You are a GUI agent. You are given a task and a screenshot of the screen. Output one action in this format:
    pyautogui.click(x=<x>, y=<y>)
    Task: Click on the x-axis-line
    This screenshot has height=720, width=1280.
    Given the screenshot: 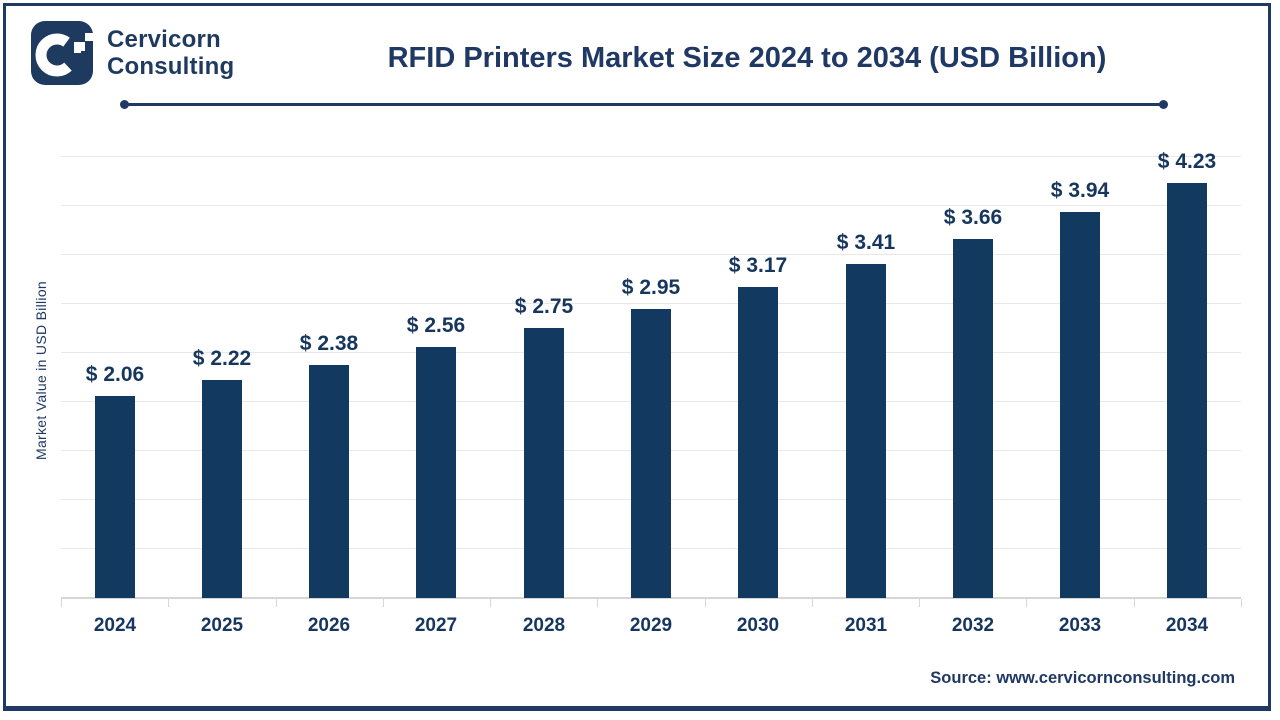 What is the action you would take?
    pyautogui.click(x=651, y=598)
    